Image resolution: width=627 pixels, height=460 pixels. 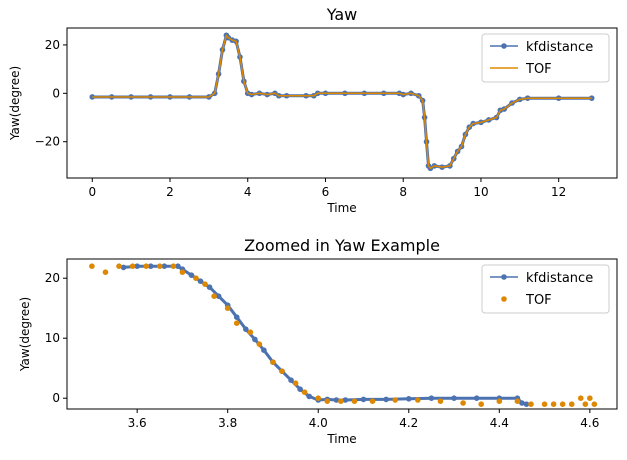 I want to click on chart-title: Yaw, so click(x=341, y=14).